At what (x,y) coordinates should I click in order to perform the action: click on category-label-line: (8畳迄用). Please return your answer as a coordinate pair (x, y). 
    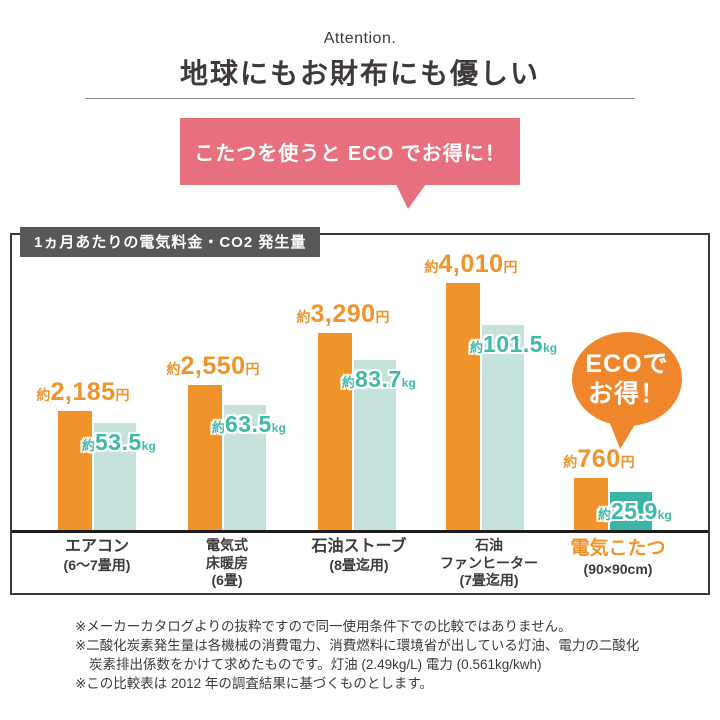
    Looking at the image, I should click on (359, 565).